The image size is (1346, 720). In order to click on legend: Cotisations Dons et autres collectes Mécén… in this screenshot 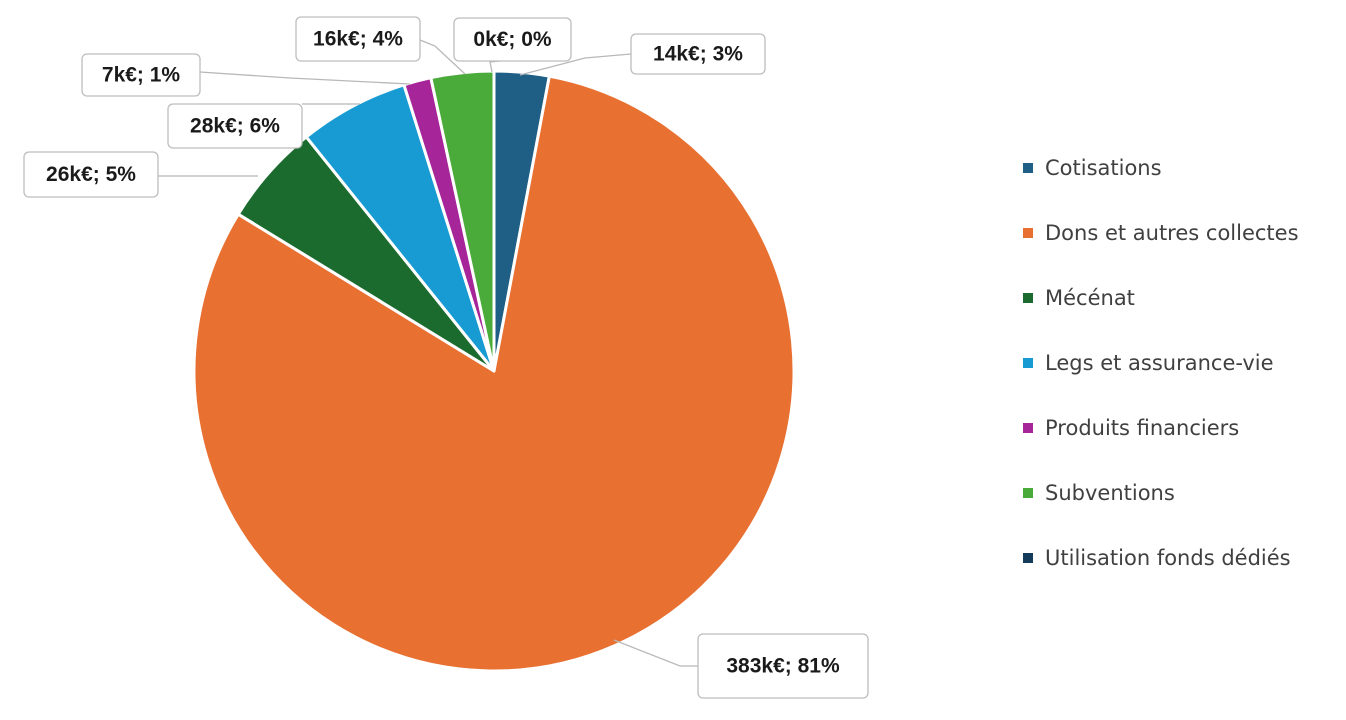, I will do `click(1161, 363)`.